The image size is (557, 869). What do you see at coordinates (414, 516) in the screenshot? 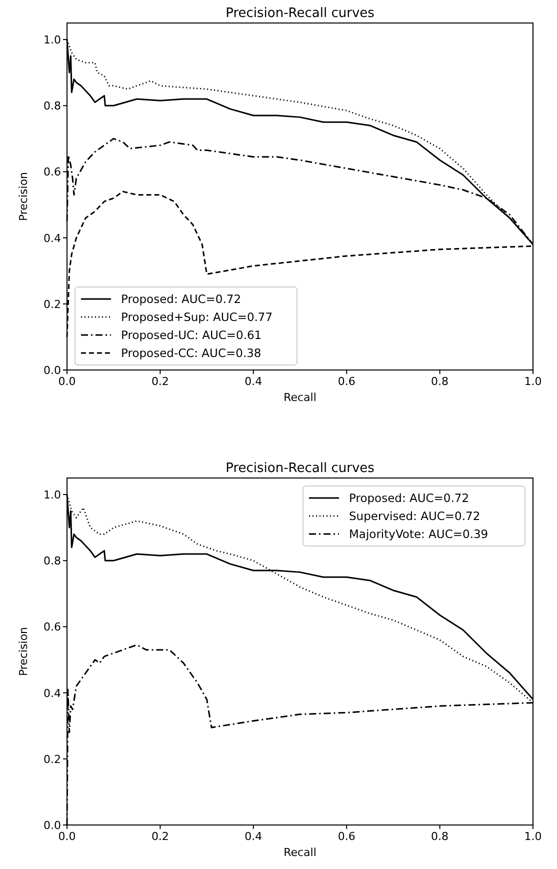
I see `legend-label: Supervised: AUC=0.72` at bounding box center [414, 516].